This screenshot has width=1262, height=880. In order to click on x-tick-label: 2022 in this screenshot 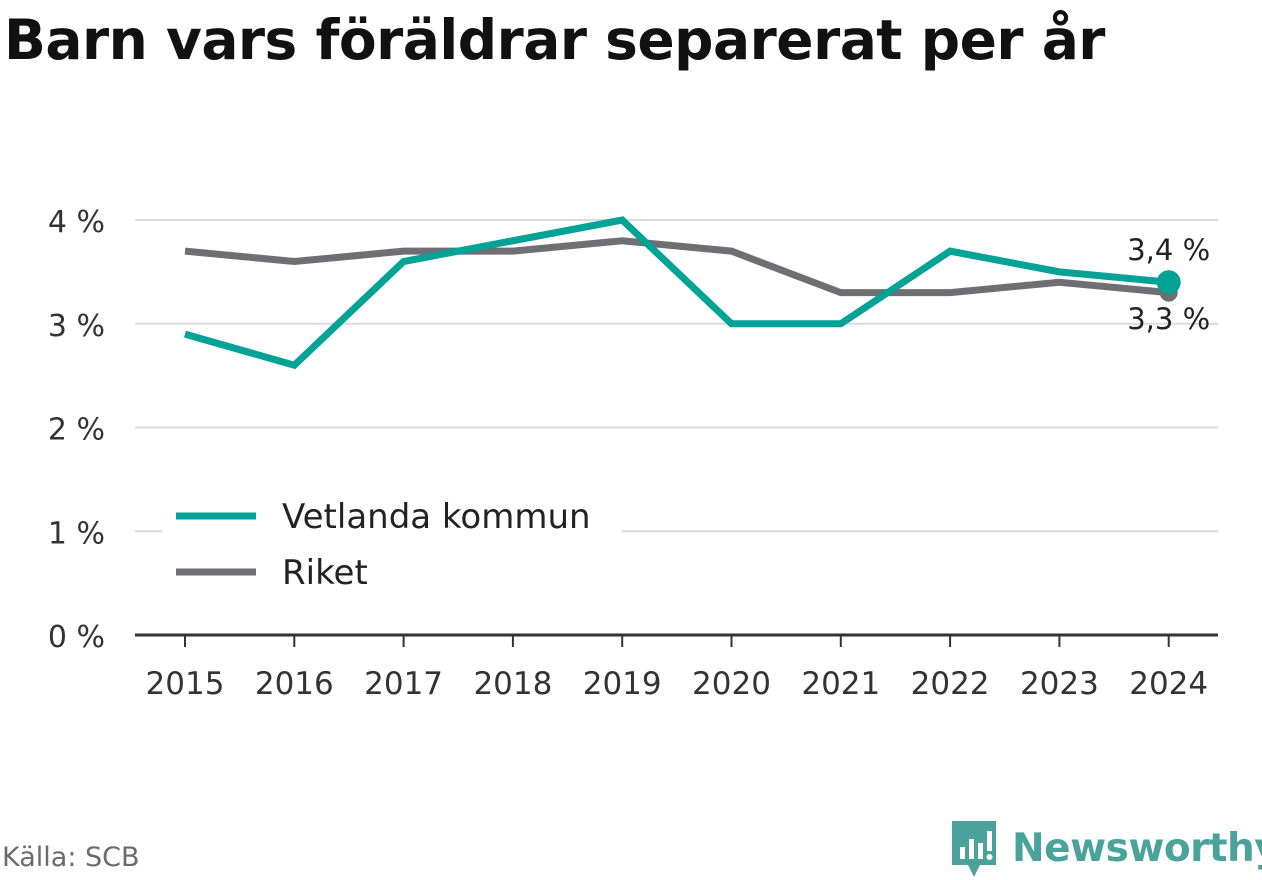, I will do `click(950, 684)`.